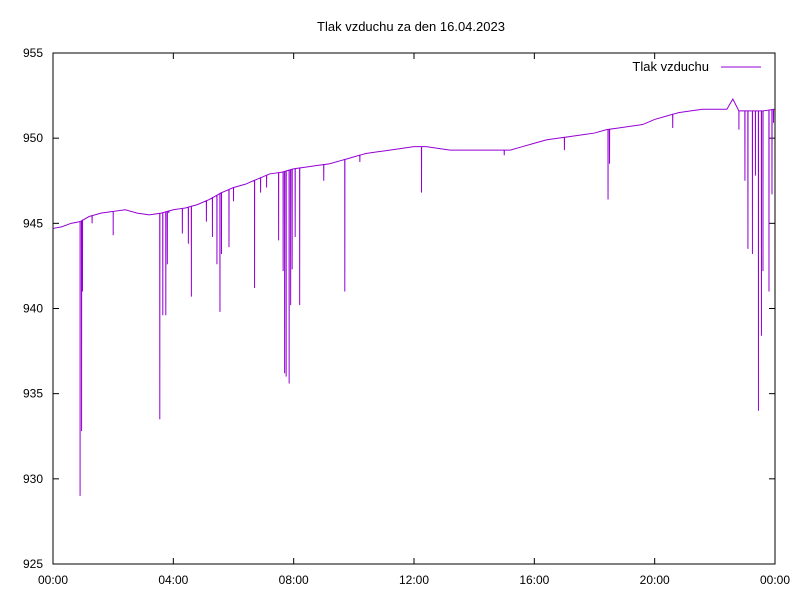 The image size is (800, 600). Describe the element at coordinates (414, 580) in the screenshot. I see `x-tick-label: 12:00` at that location.